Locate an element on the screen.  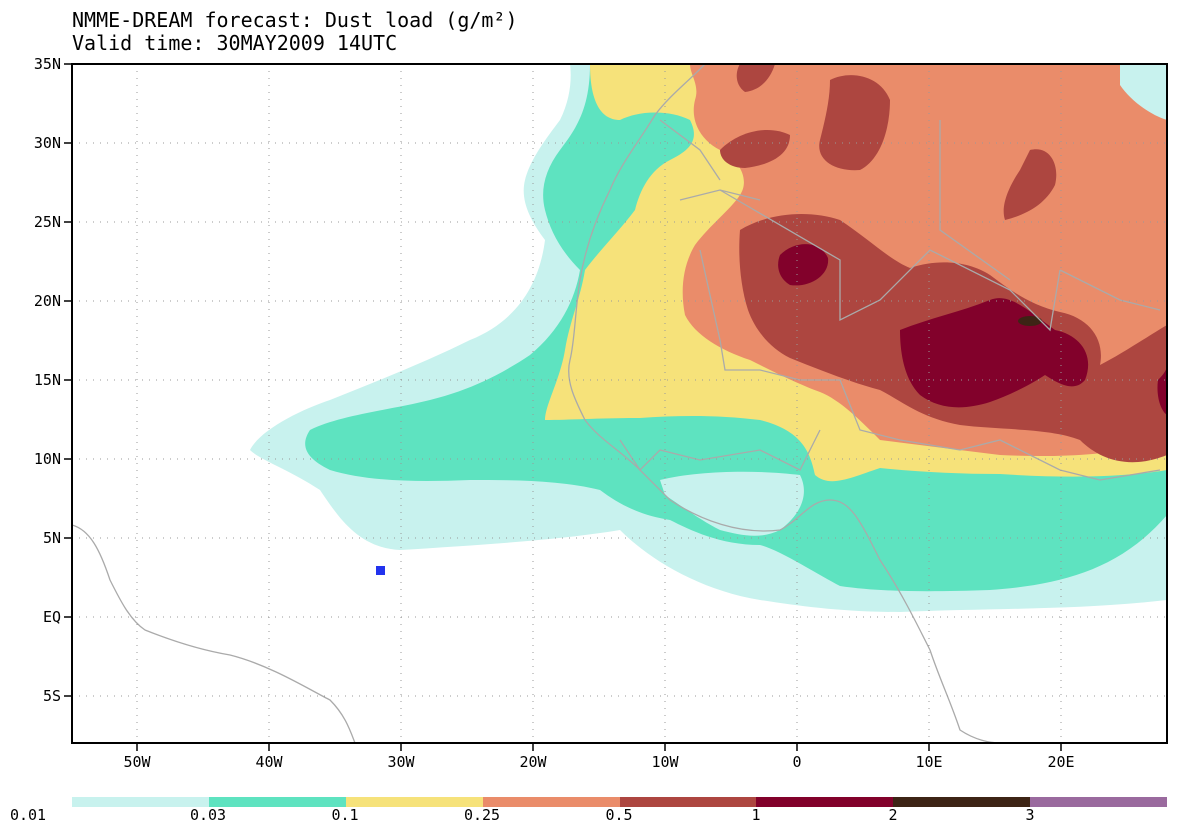
lat-label: 25N is located at coordinates (47, 222).